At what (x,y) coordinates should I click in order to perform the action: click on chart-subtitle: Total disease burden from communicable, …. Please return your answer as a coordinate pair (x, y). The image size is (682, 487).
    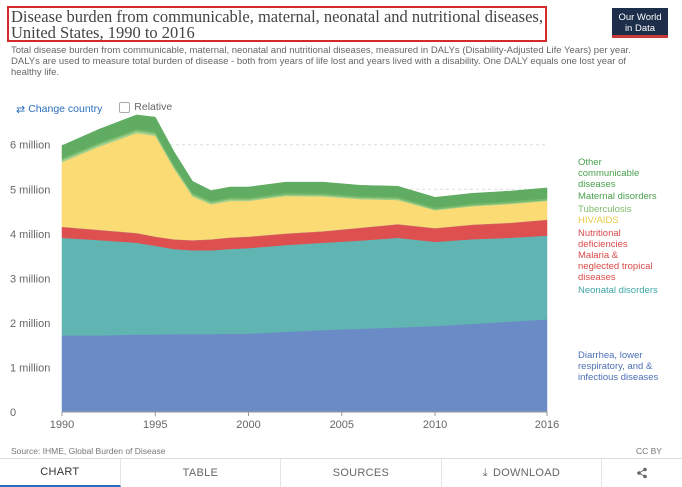
    Looking at the image, I should click on (321, 61).